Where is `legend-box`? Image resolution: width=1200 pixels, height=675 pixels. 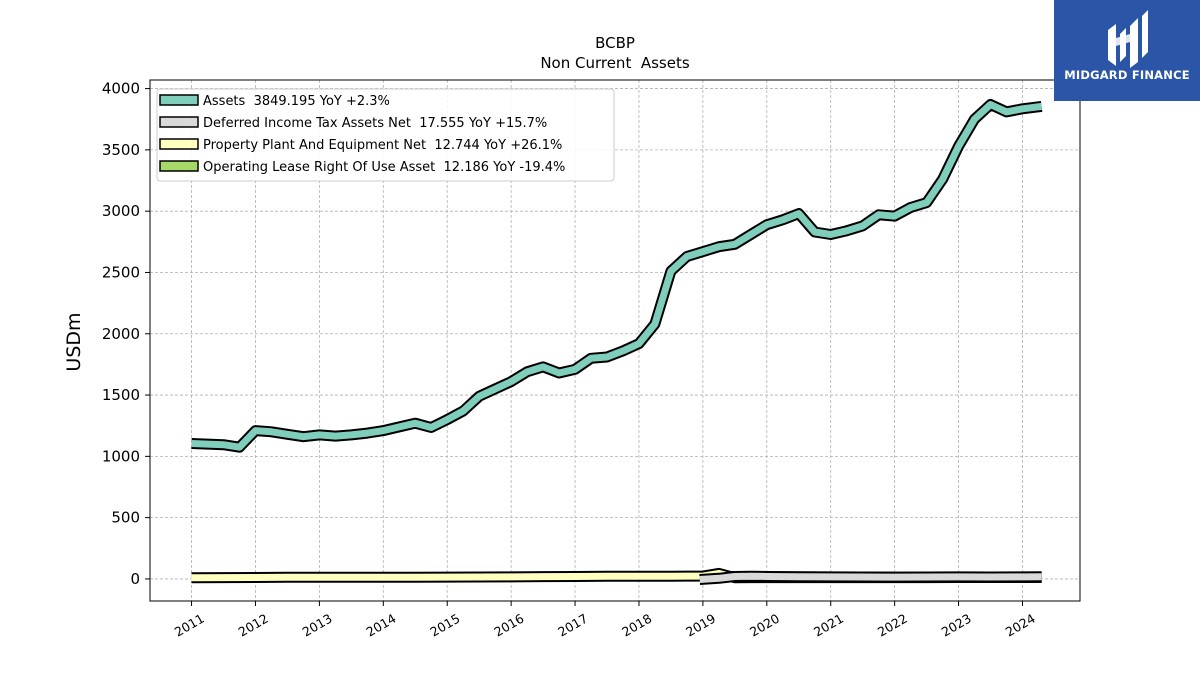
legend-box is located at coordinates (385, 135).